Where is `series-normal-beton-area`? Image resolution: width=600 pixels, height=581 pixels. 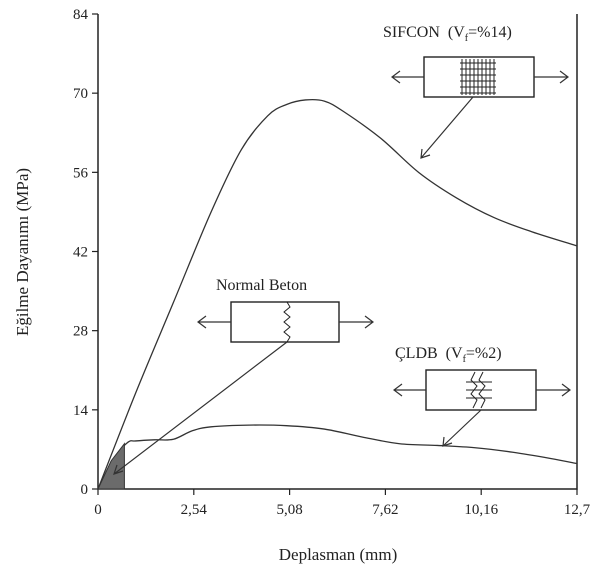 series-normal-beton-area is located at coordinates (111, 466).